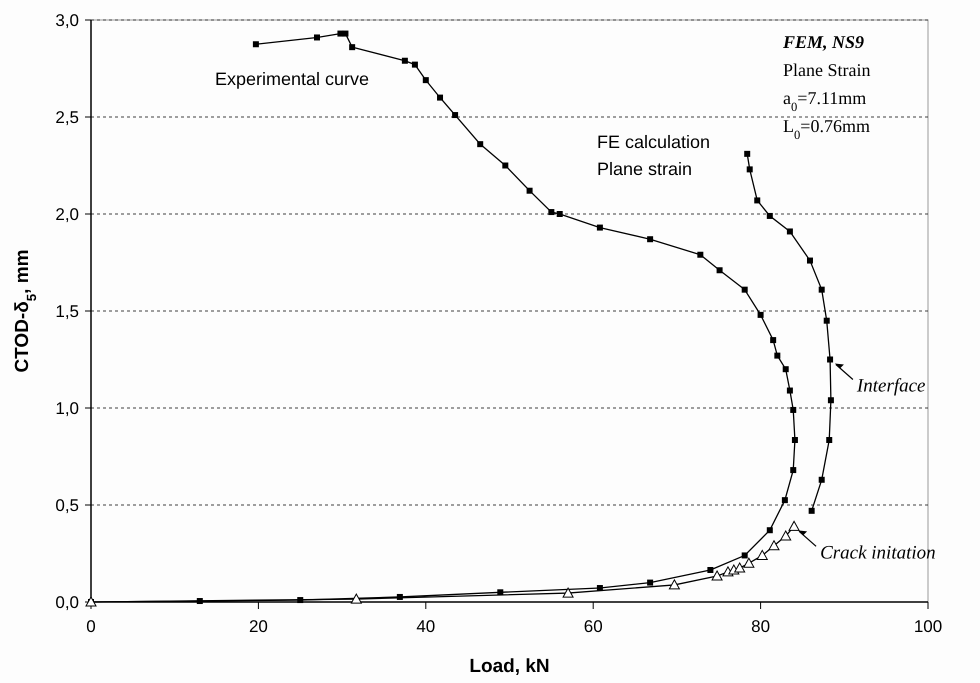 Image resolution: width=980 pixels, height=683 pixels. I want to click on y-tick-label: 0,0, so click(67, 602).